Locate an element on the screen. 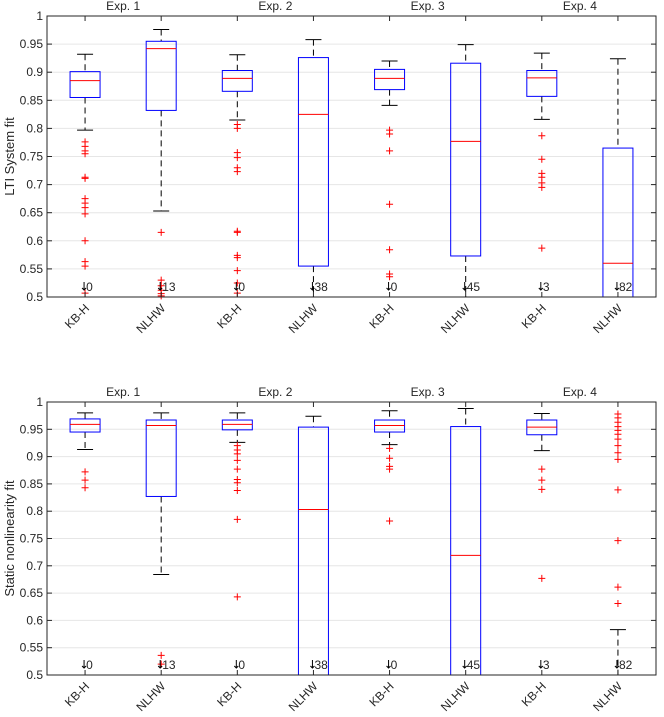 Image resolution: width=664 pixels, height=717 pixels. y-tick-label: 0.75 is located at coordinates (32, 157).